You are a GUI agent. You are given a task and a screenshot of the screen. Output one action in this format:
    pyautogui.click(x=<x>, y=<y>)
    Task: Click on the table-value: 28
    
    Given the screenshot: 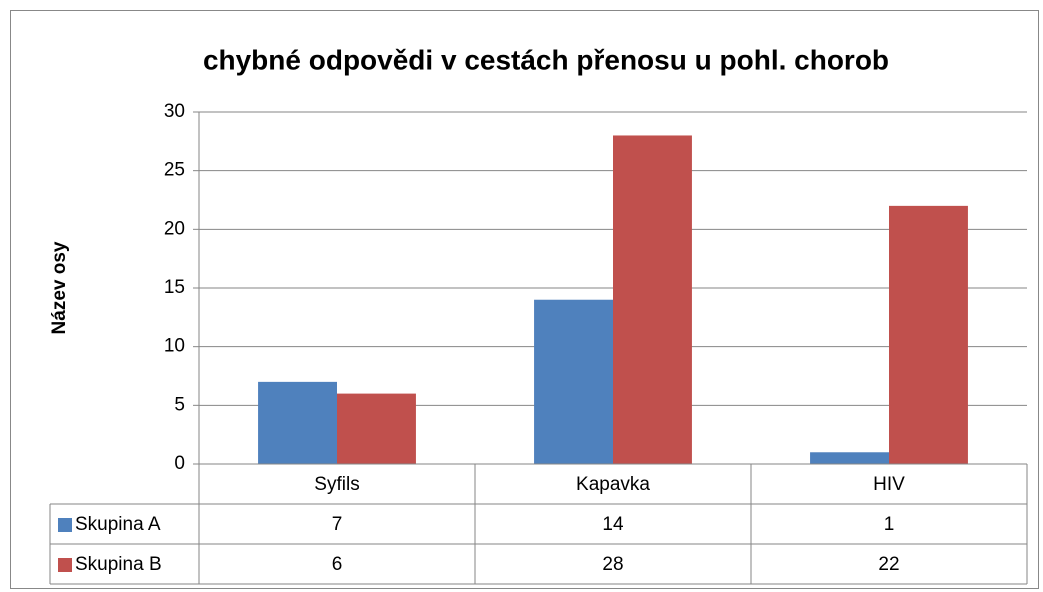 What is the action you would take?
    pyautogui.click(x=612, y=564)
    